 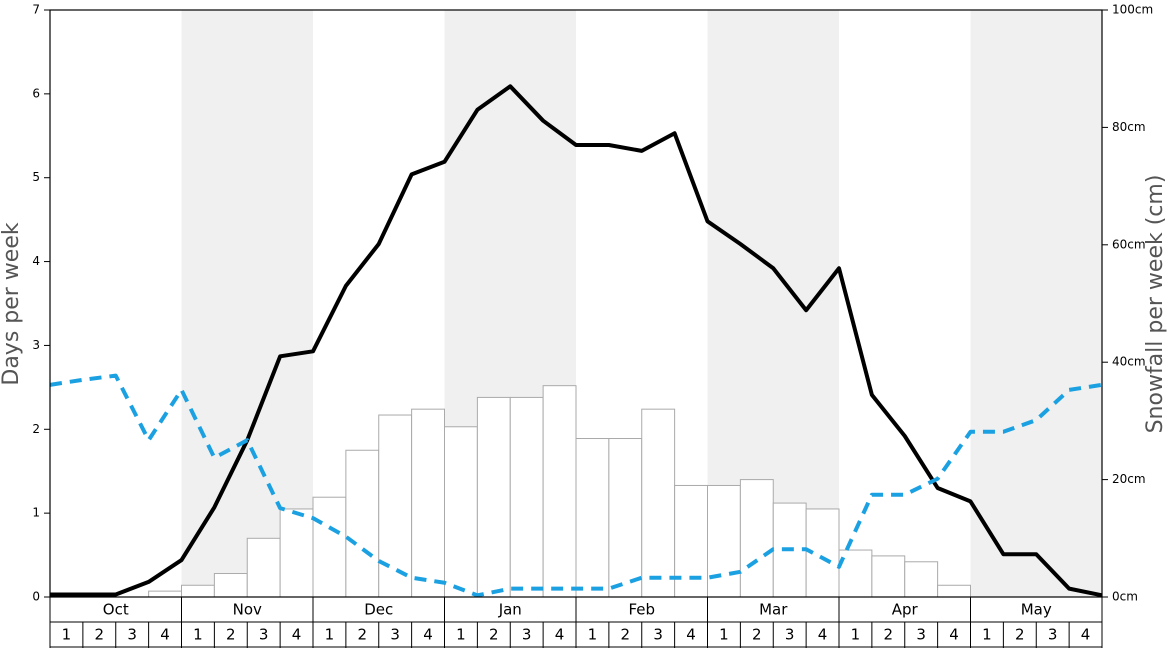 What do you see at coordinates (1036, 610) in the screenshot?
I see `month-label: May` at bounding box center [1036, 610].